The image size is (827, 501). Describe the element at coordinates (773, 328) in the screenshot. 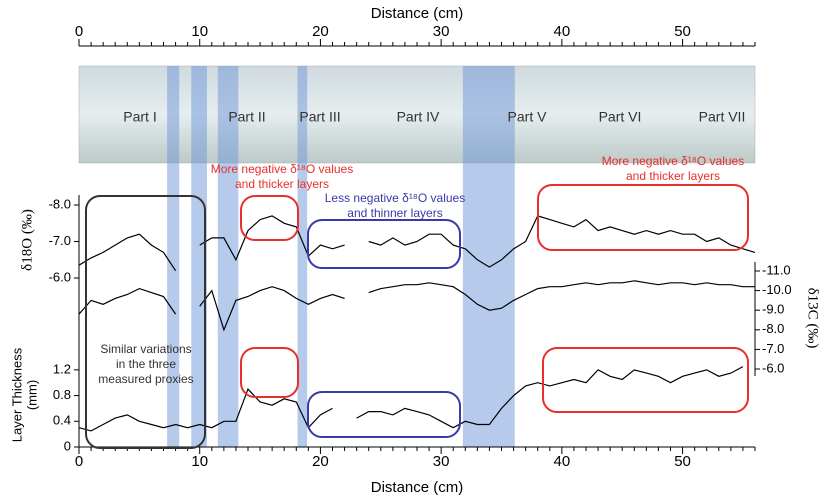

I see `y2-tick-label: -8.0` at that location.